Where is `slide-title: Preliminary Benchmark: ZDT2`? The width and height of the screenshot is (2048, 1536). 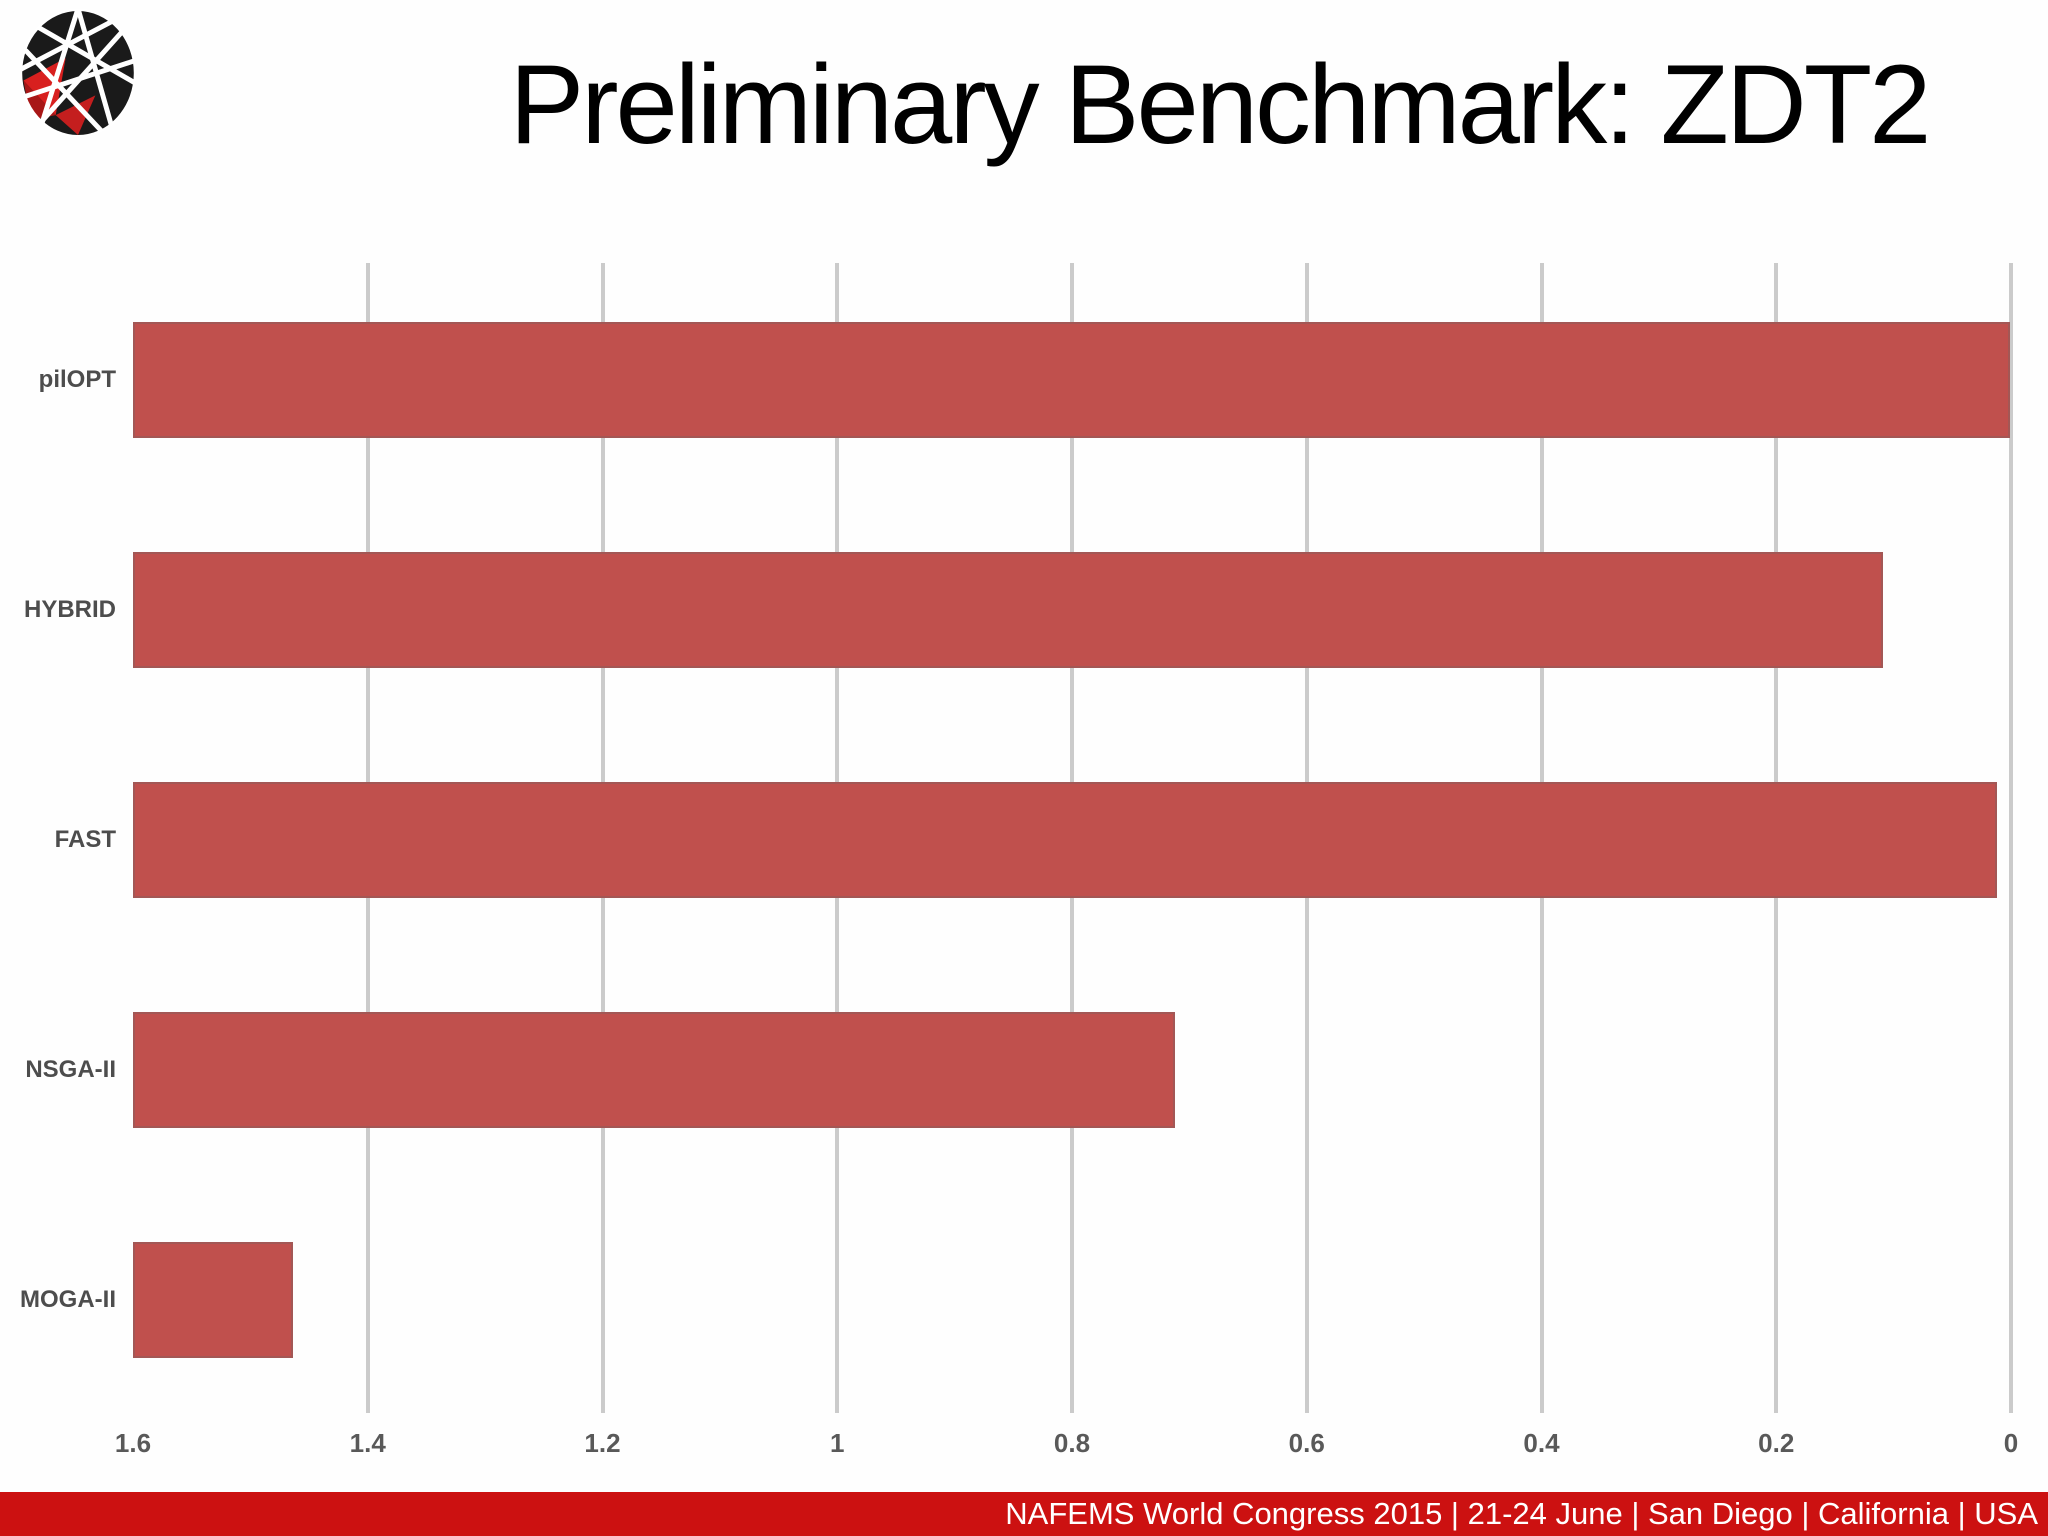
slide-title: Preliminary Benchmark: ZDT2 is located at coordinates (1220, 104).